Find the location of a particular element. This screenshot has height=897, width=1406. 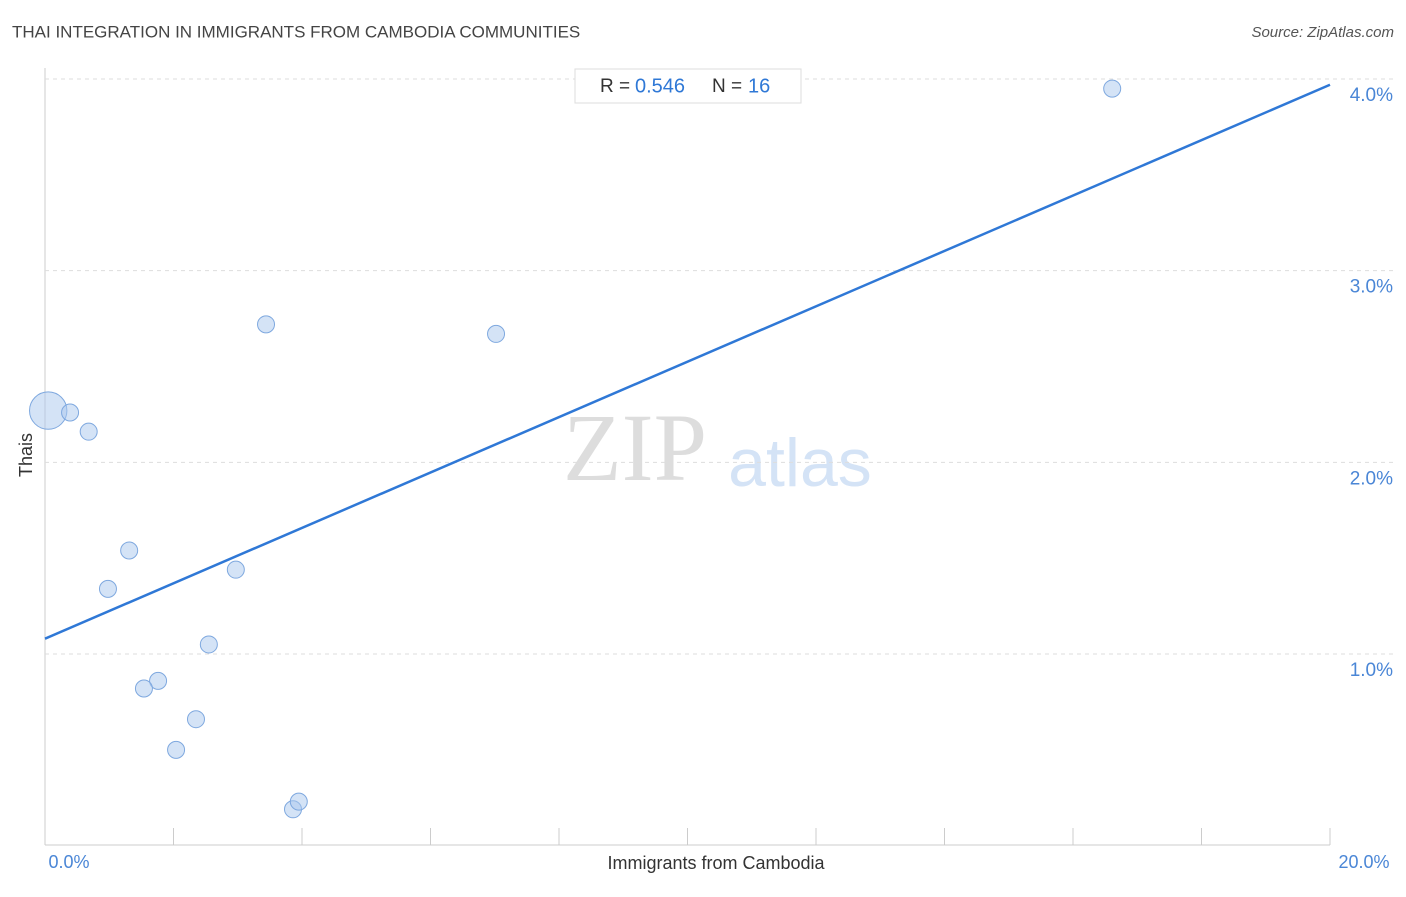

y-tick-label: 3.0% is located at coordinates (1371, 287).